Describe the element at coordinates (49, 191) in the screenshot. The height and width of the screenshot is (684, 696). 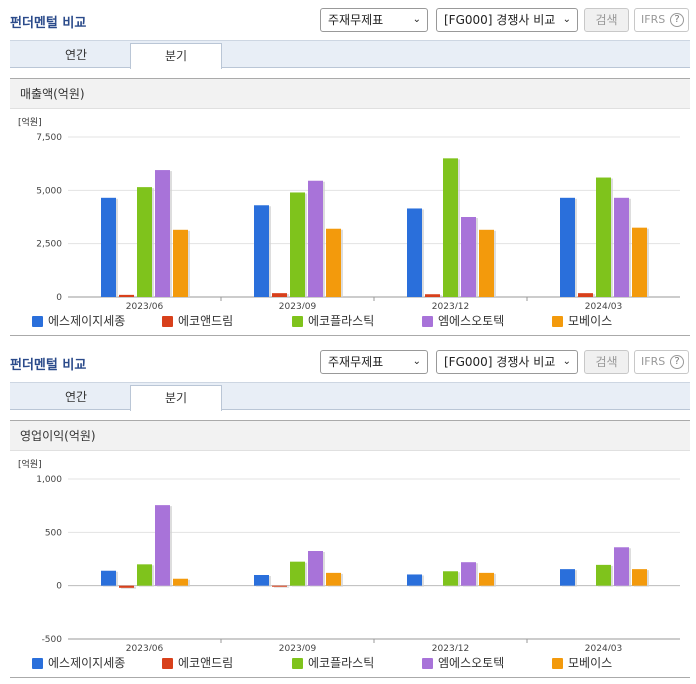
I see `y-tick-label: 5,000` at that location.